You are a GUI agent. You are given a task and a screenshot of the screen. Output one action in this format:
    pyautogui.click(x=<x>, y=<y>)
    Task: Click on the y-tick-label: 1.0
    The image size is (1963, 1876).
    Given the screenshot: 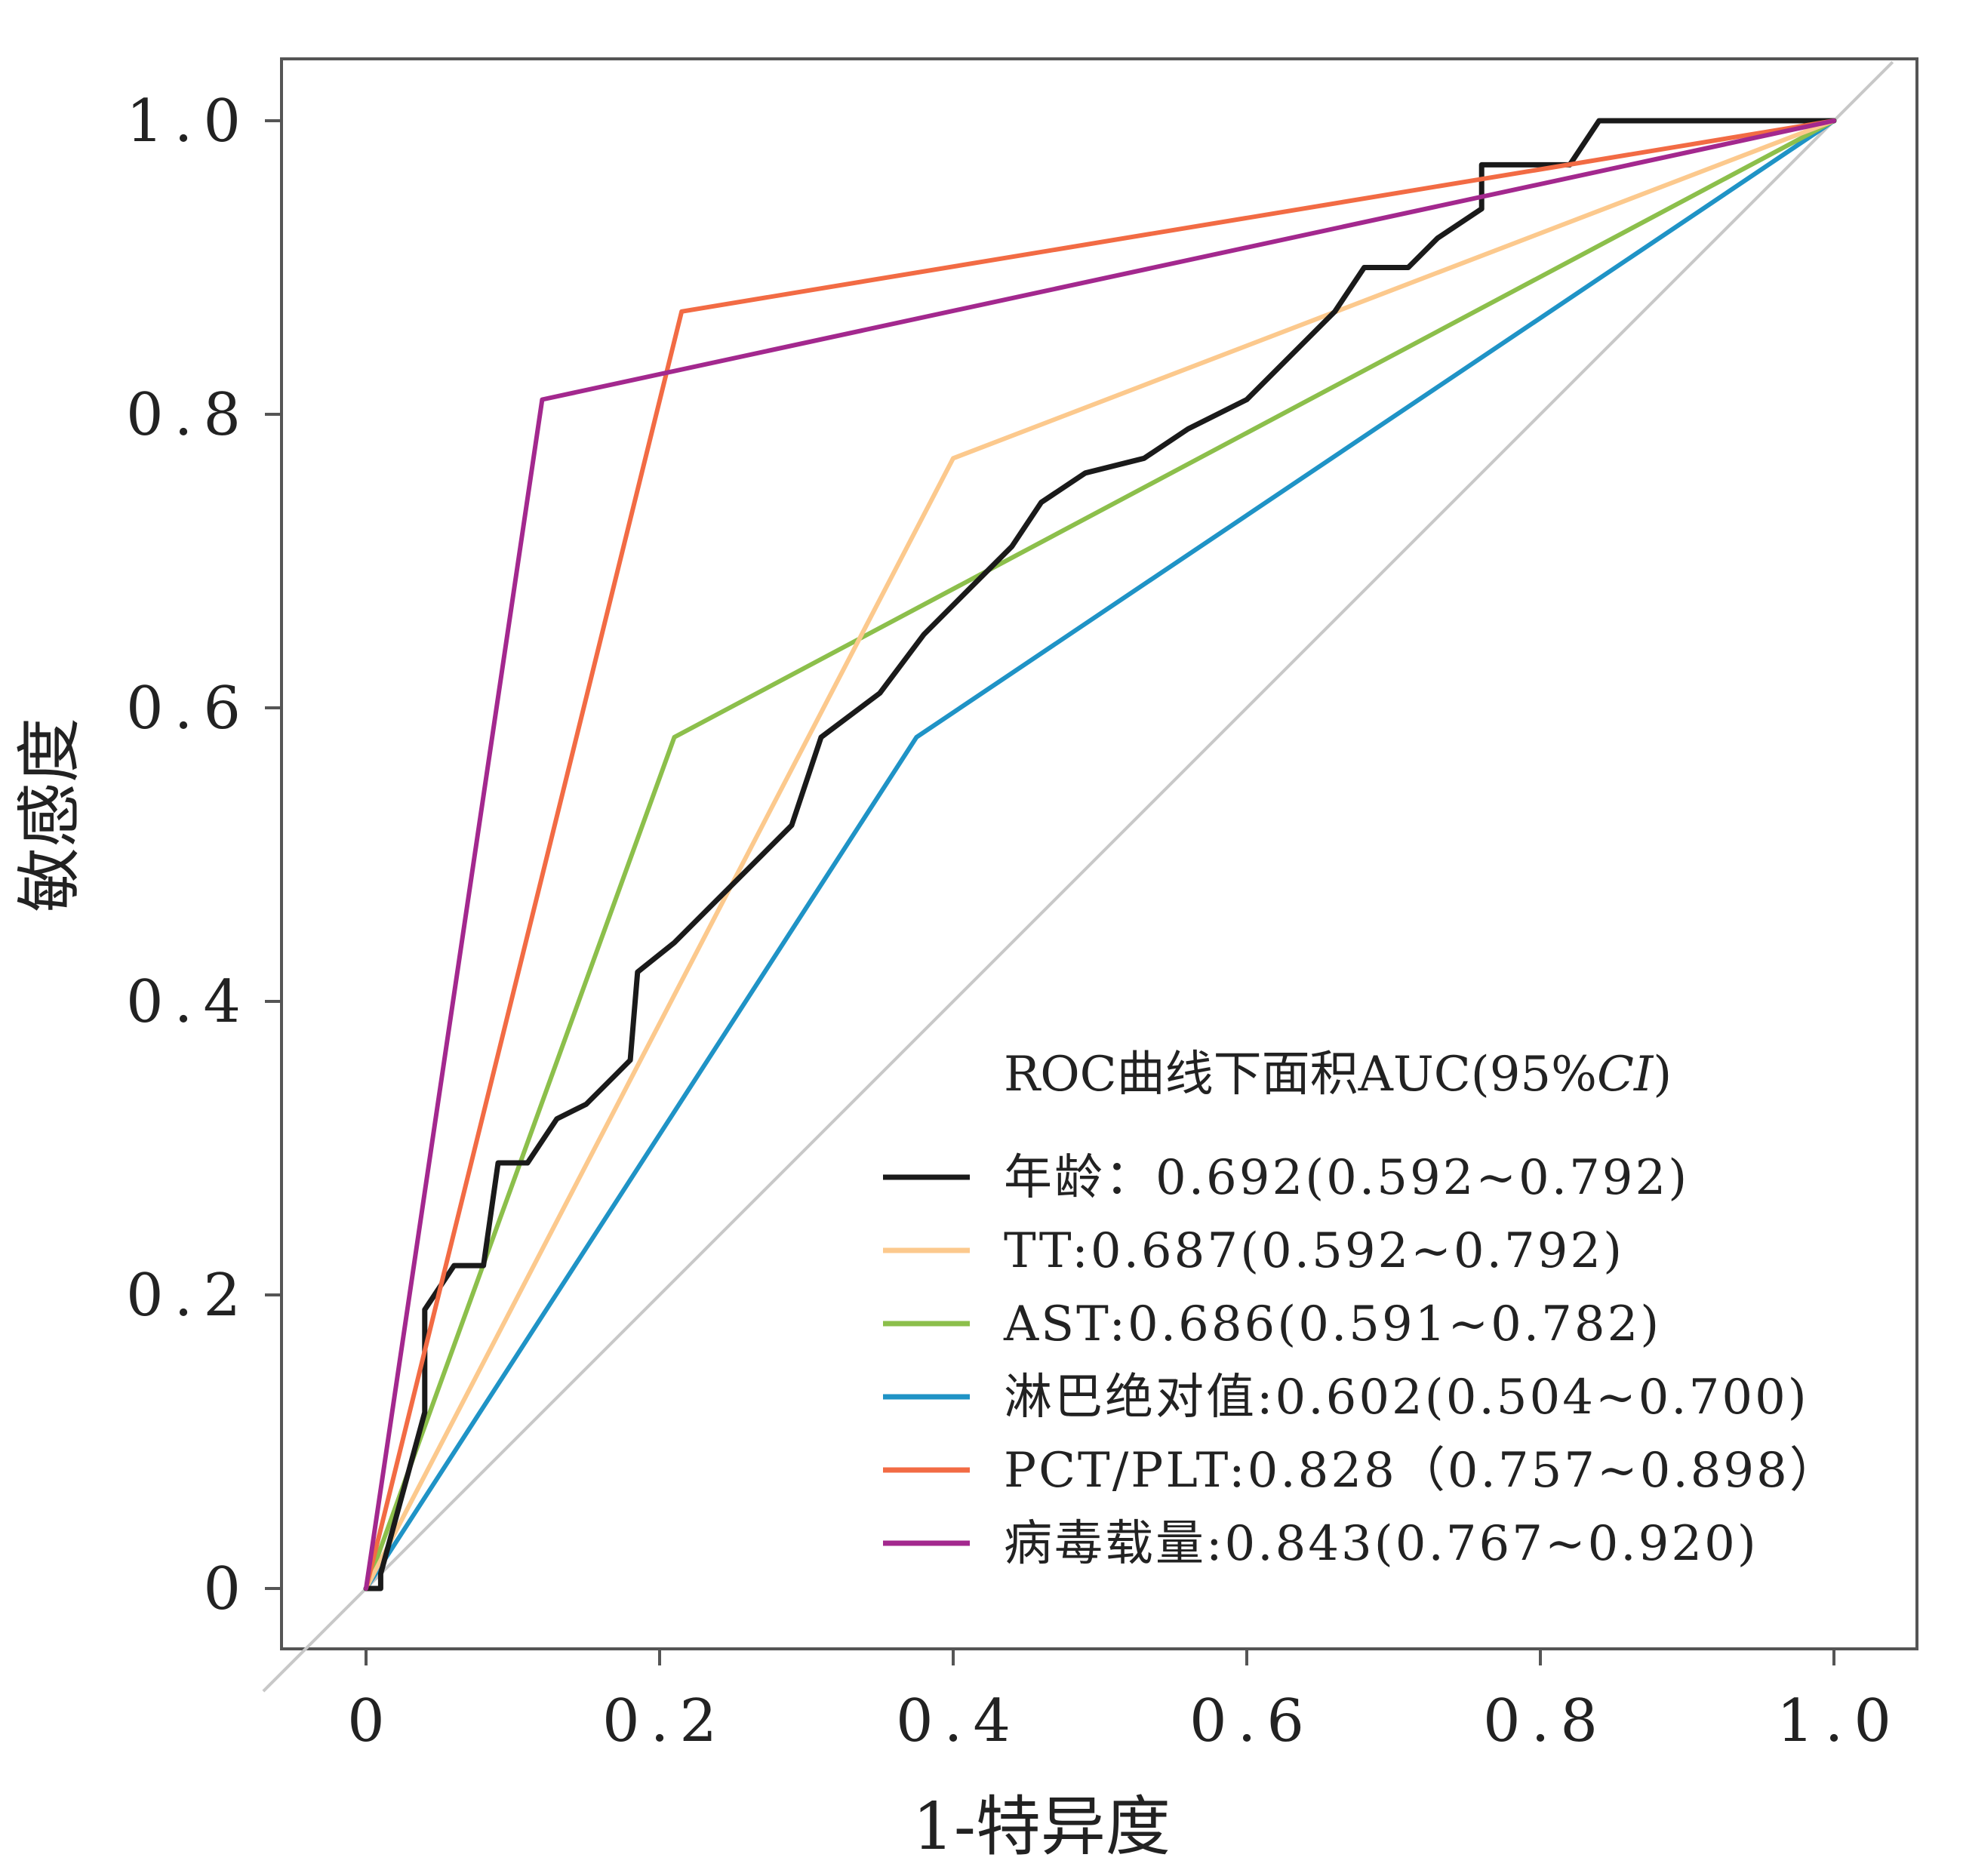 What is the action you would take?
    pyautogui.click(x=189, y=121)
    